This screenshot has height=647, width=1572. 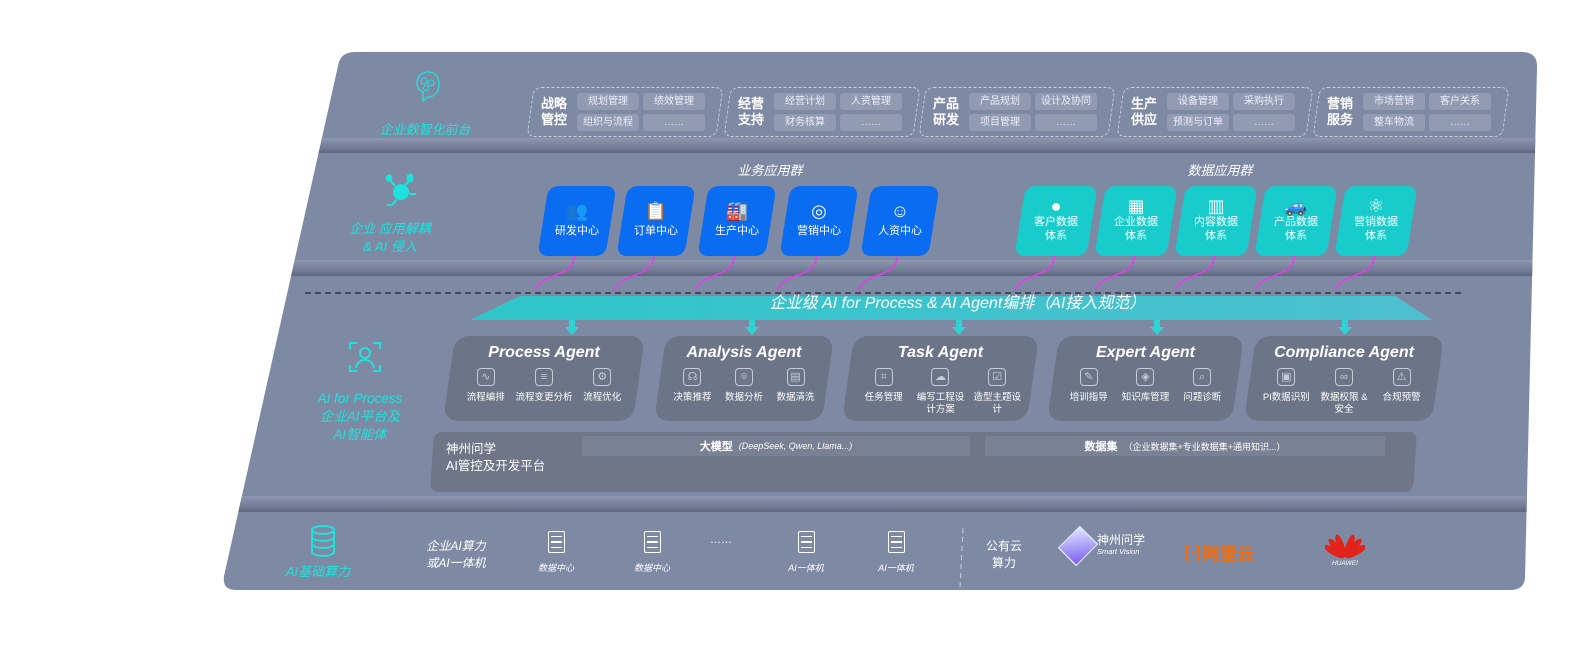 I want to click on smartvision-logo: 神州问学 Smart Vision, so click(x=1101, y=546).